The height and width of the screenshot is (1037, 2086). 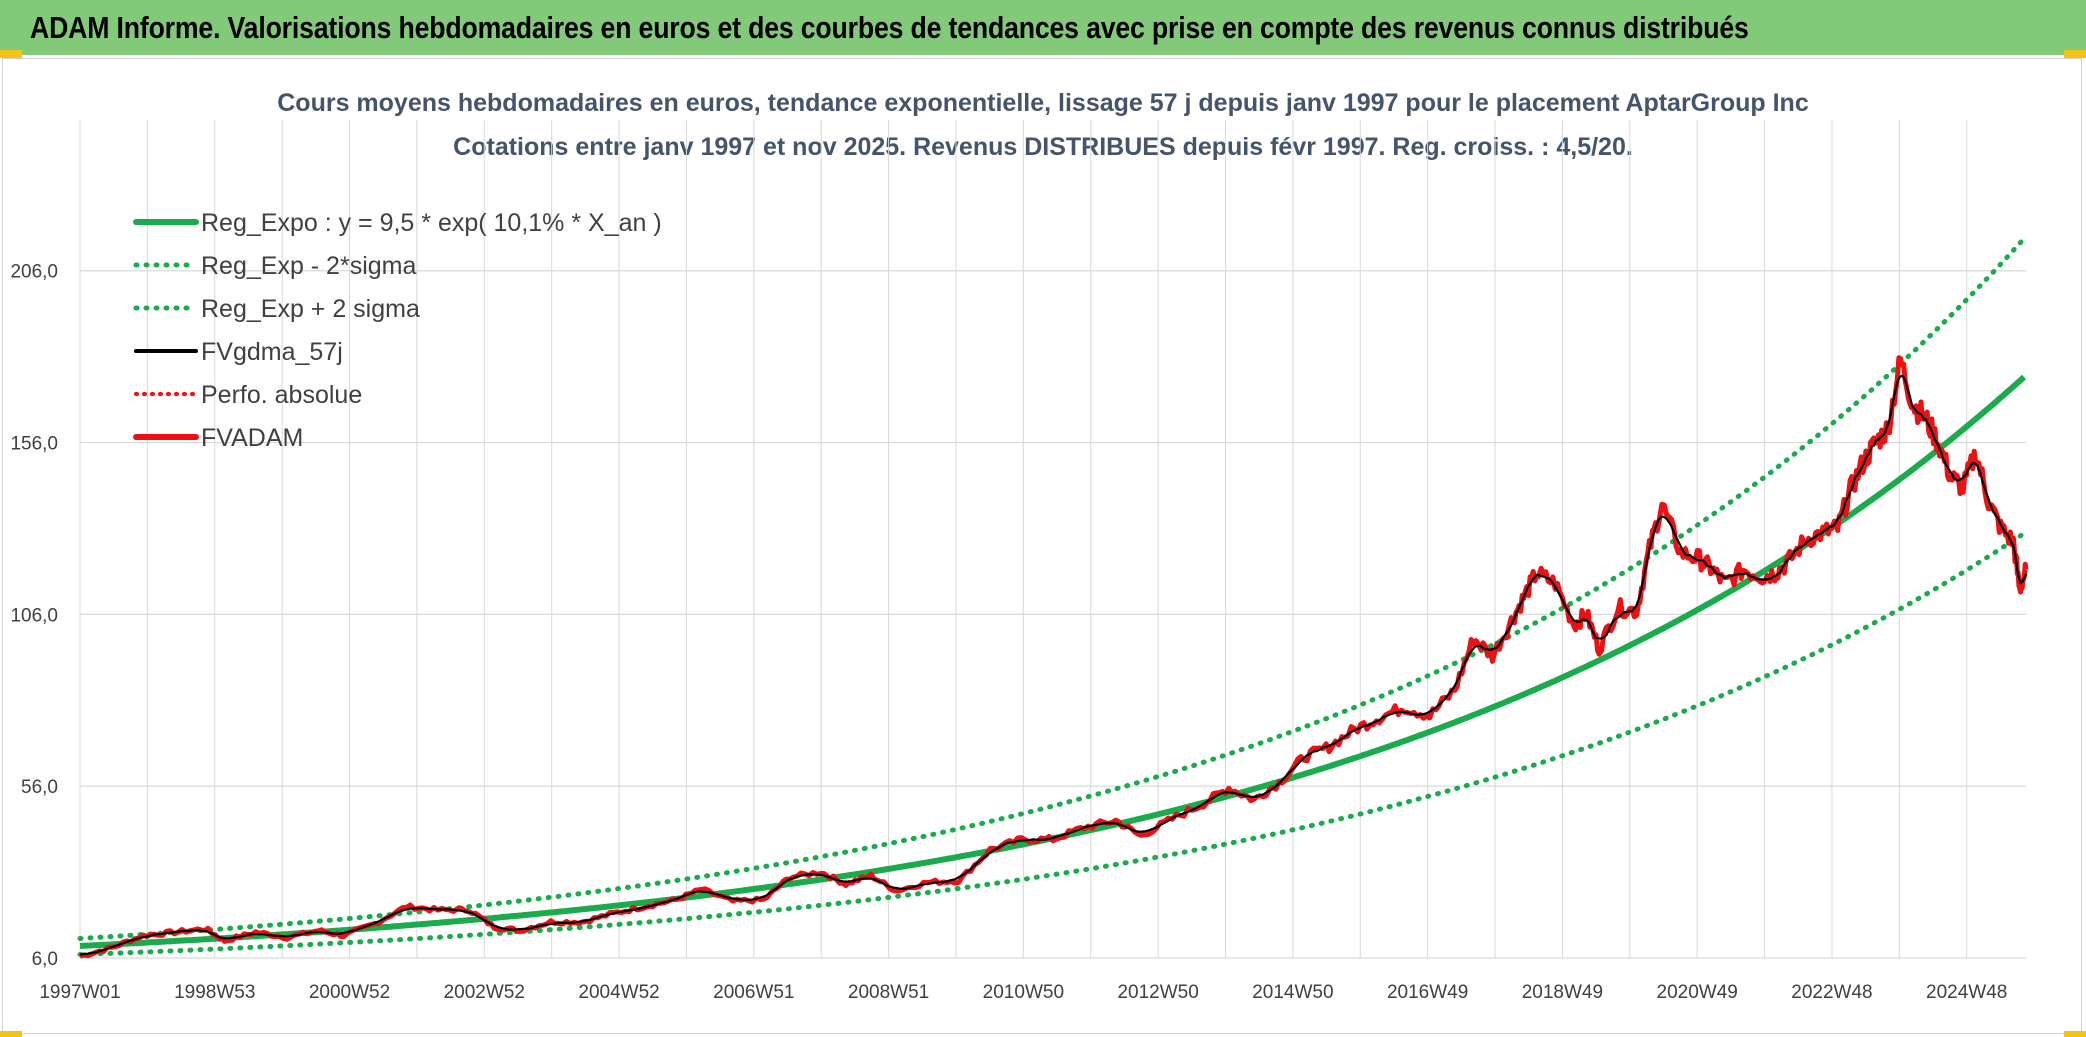 I want to click on x-tick-label: 2016W49, so click(x=1427, y=992).